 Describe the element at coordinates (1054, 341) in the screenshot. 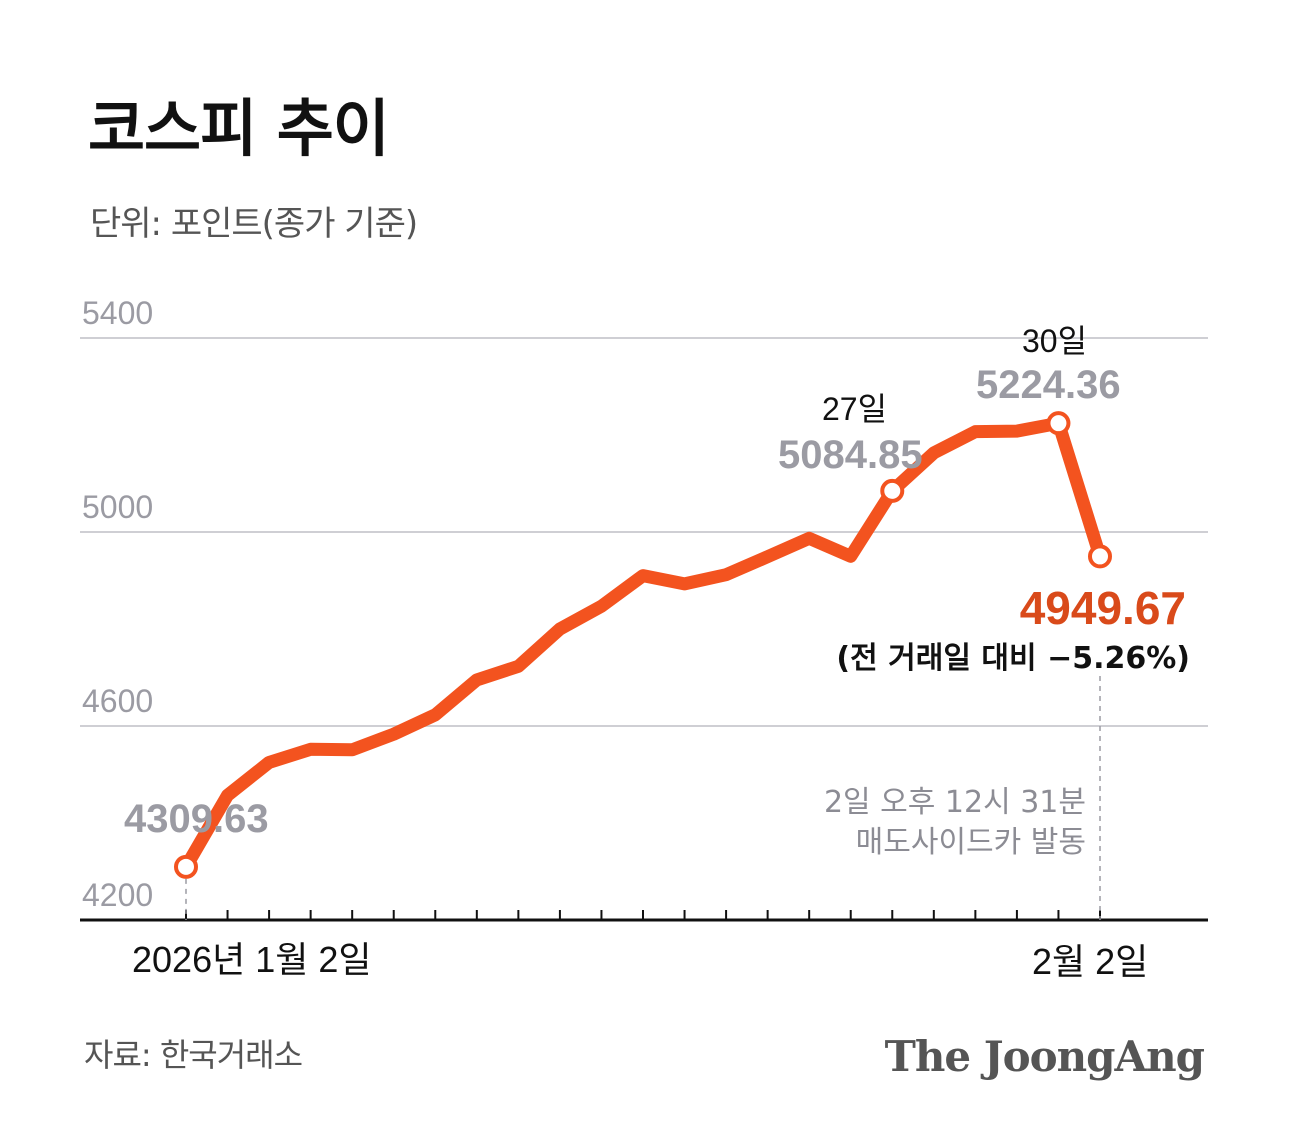

I see `date-label-30: 30일` at that location.